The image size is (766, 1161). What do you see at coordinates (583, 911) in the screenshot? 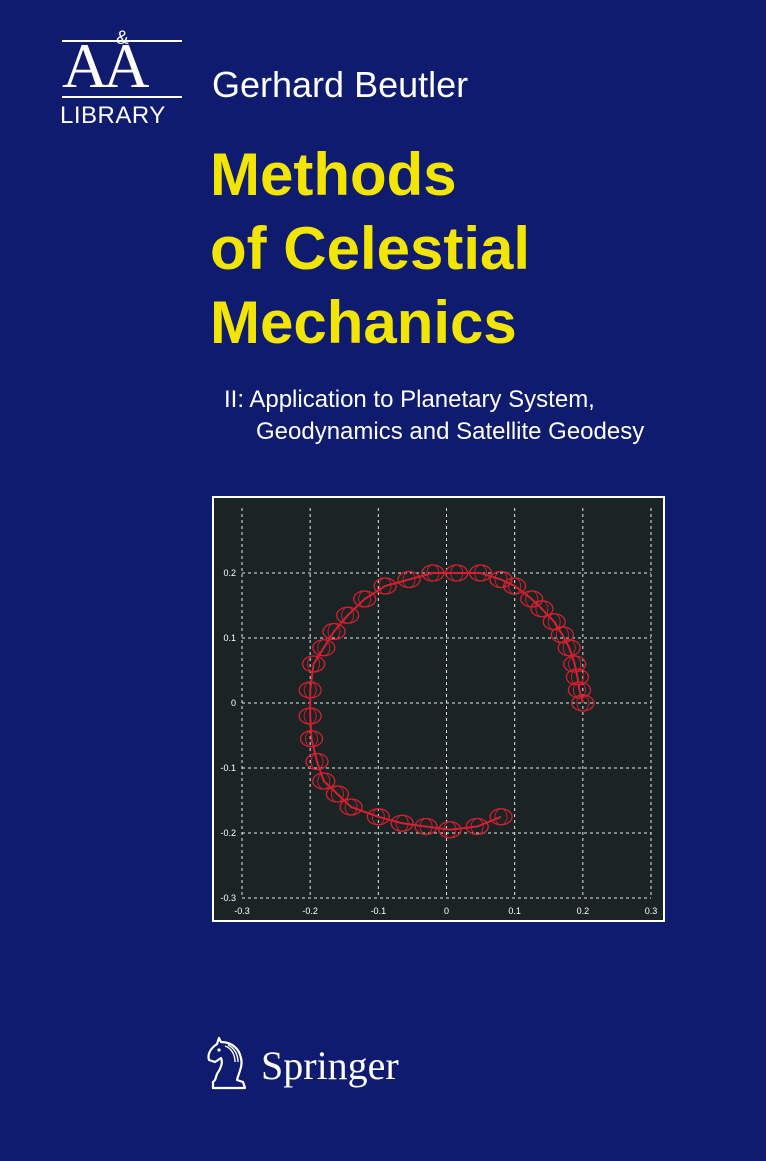
I see `x-tick-label: 0.2` at bounding box center [583, 911].